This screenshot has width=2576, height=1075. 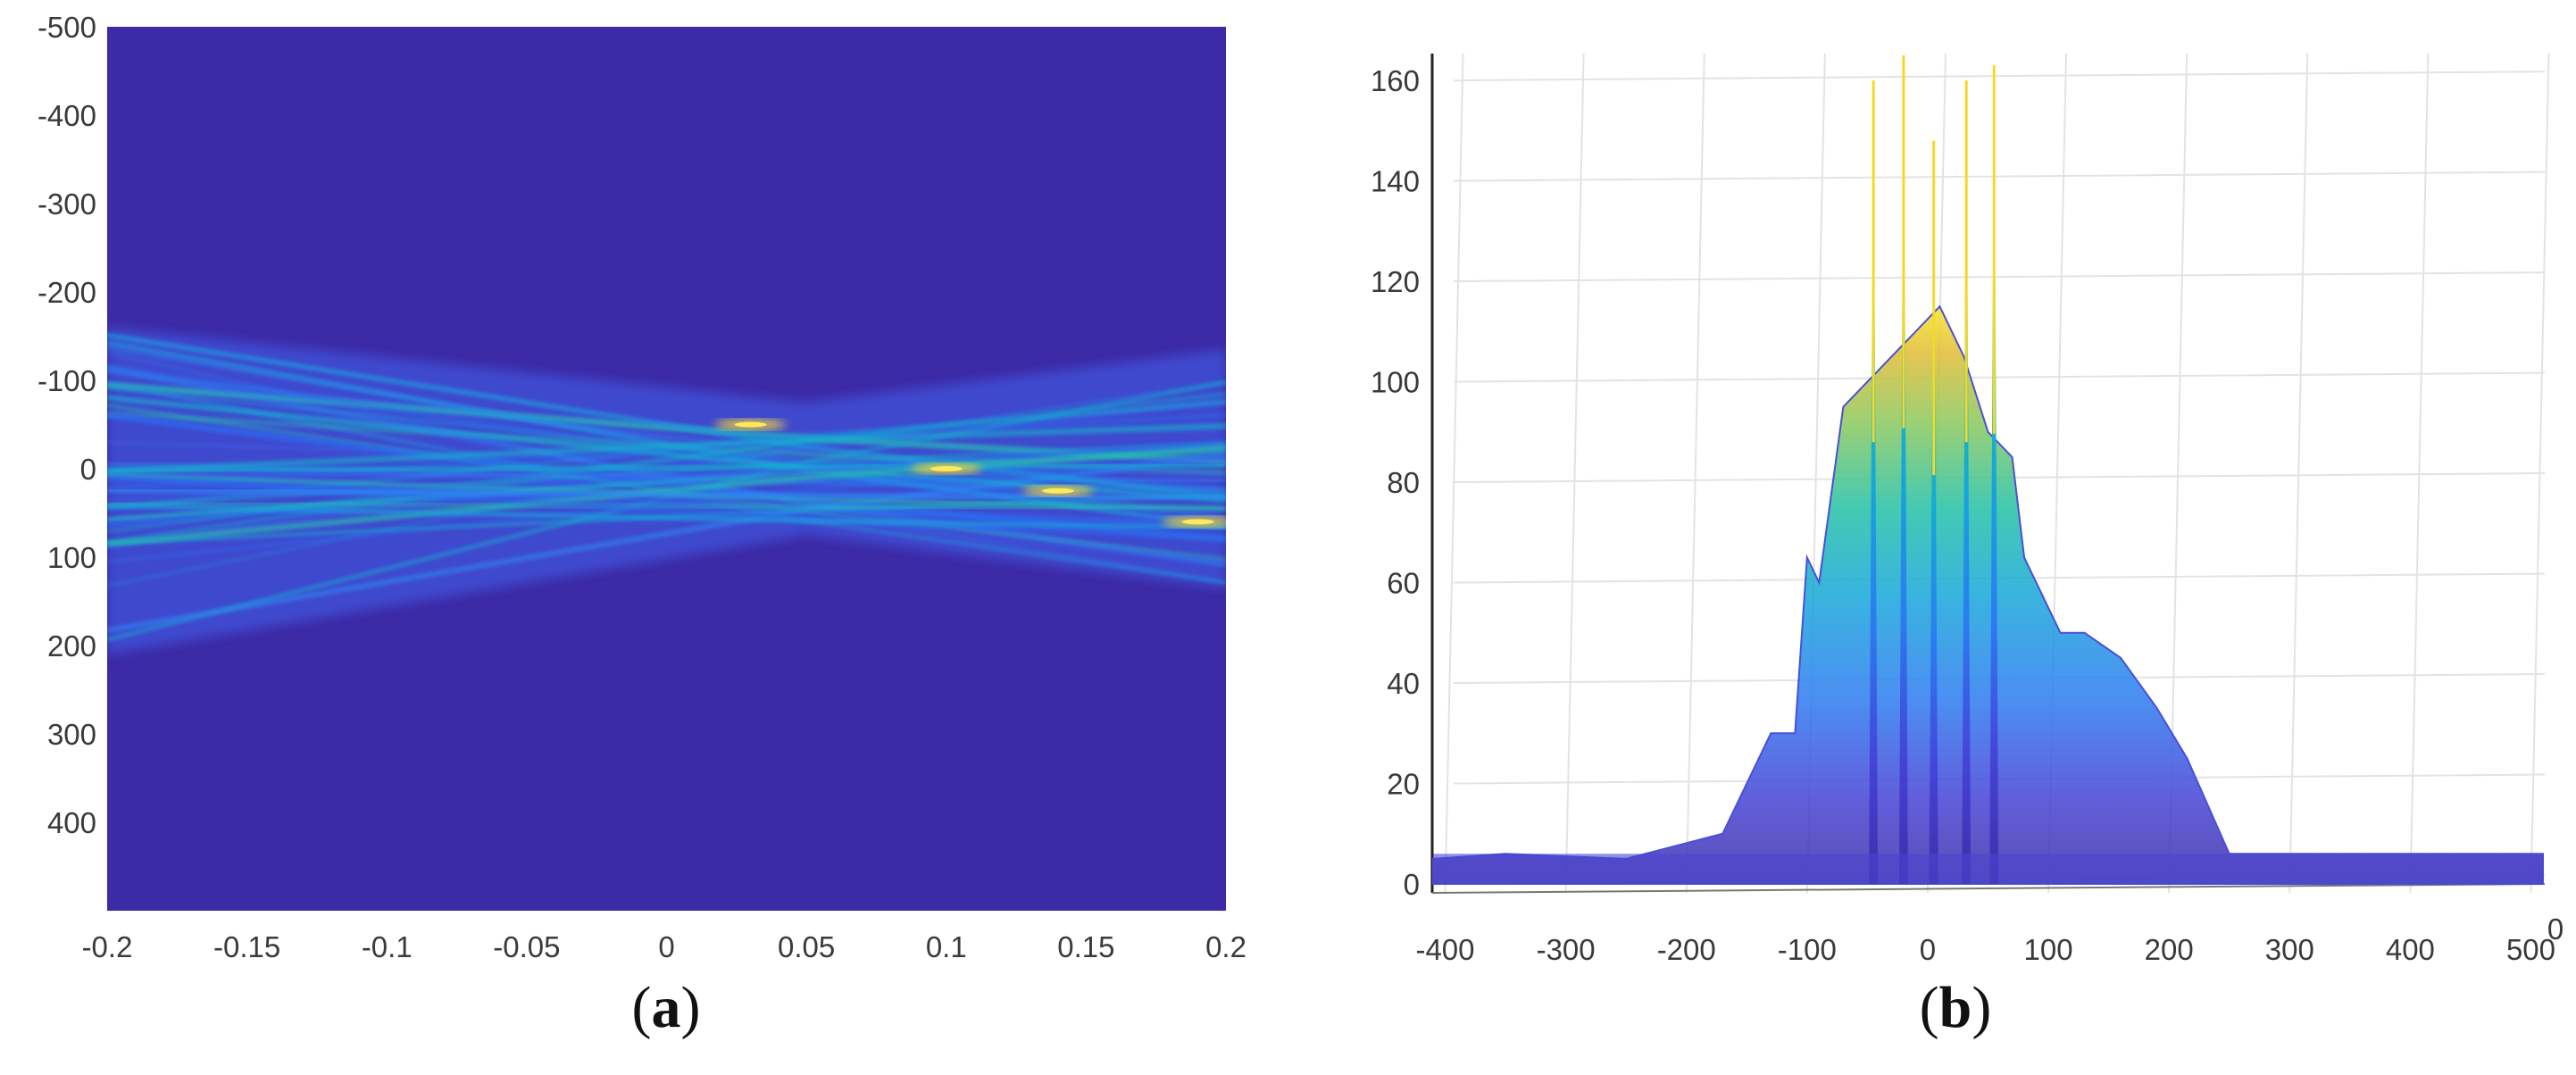 I want to click on surface-y-tick: 120, so click(x=1395, y=282).